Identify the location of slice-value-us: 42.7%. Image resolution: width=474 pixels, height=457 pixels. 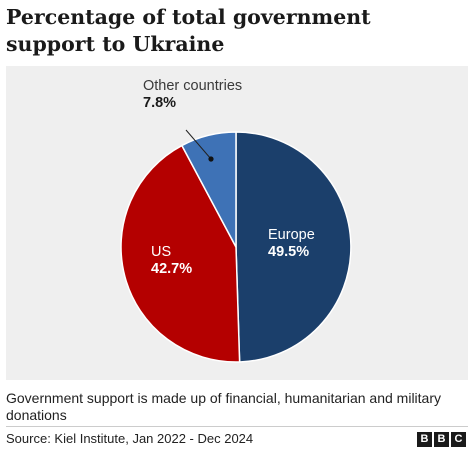
(172, 269).